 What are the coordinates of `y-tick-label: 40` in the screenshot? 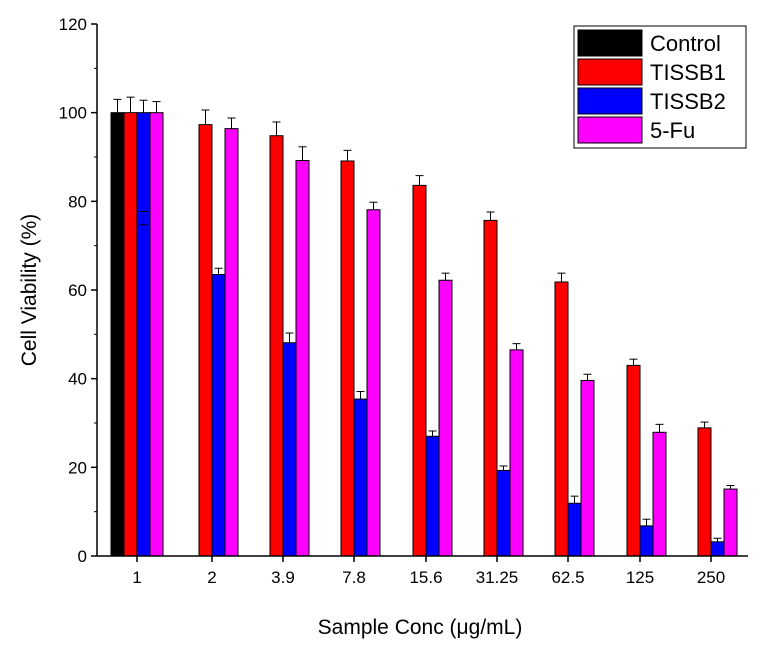 It's located at (77, 379).